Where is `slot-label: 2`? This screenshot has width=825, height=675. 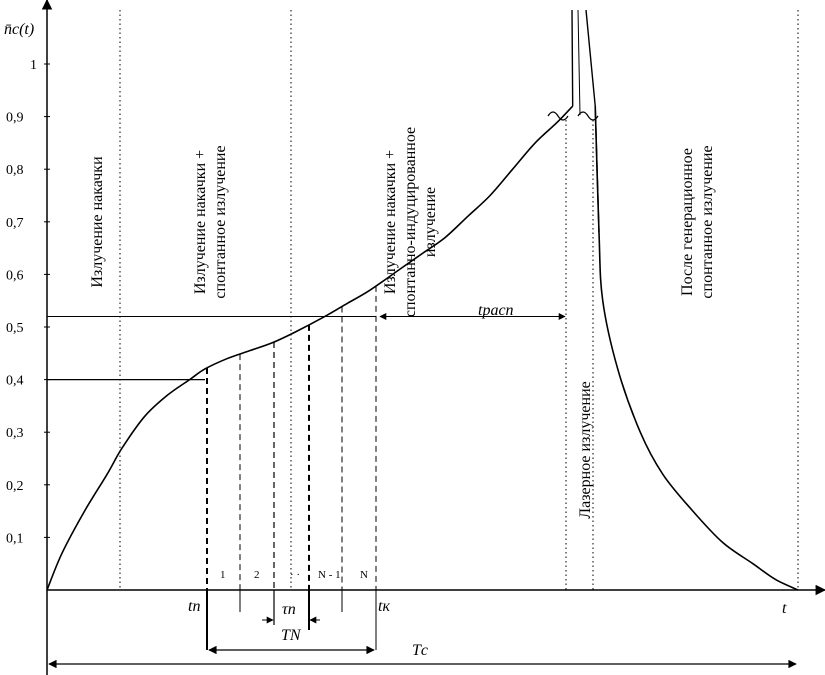 slot-label: 2 is located at coordinates (257, 575).